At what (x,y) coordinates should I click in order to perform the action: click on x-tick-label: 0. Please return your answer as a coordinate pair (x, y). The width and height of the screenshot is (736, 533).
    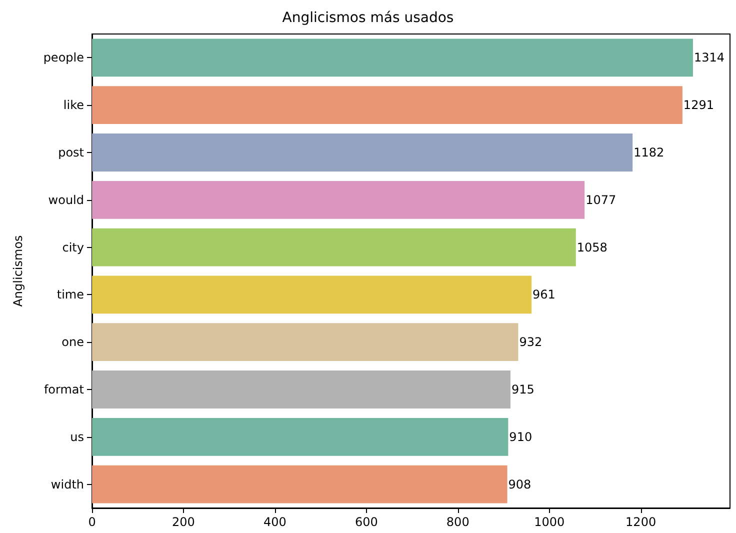
    Looking at the image, I should click on (92, 522).